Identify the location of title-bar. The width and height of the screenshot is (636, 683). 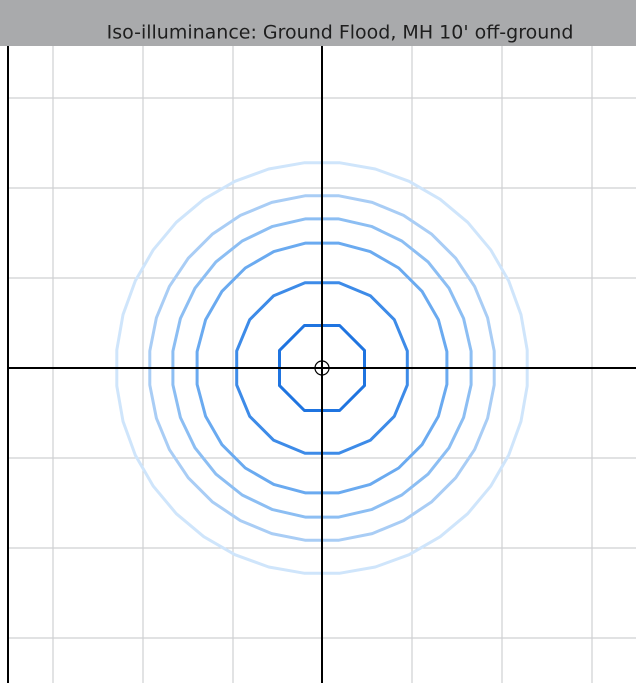
(318, 23).